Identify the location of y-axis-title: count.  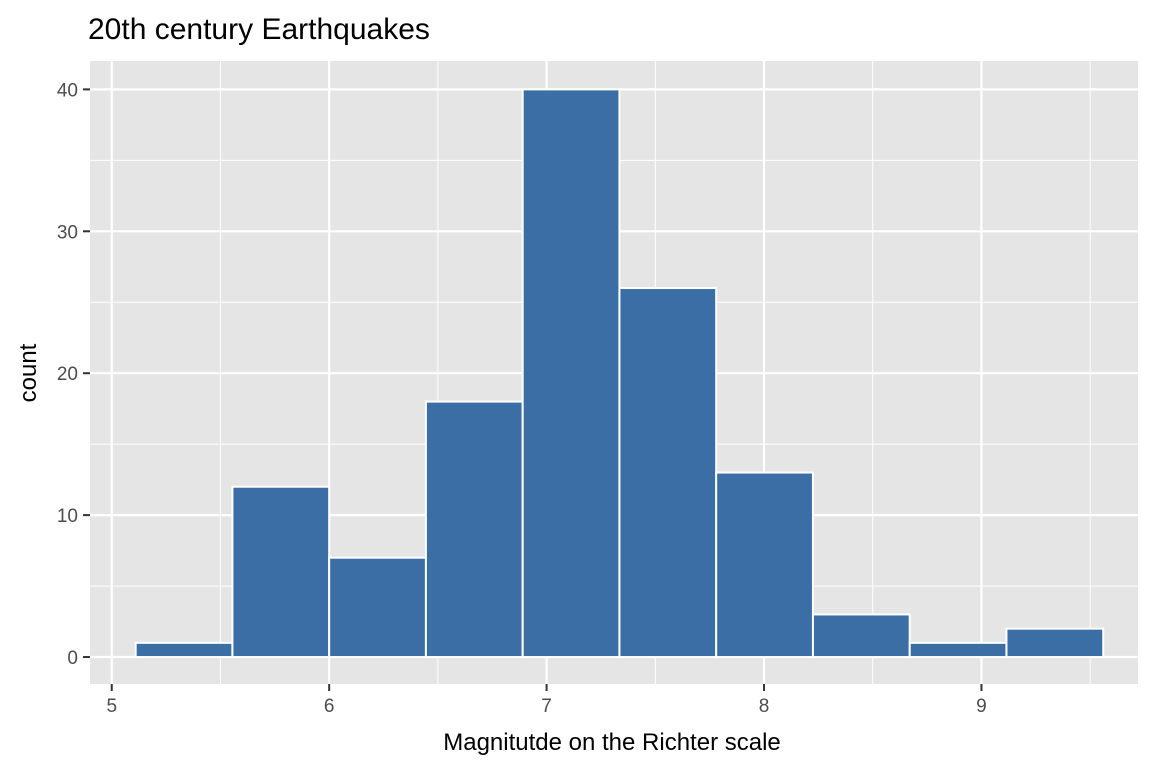
(28, 372).